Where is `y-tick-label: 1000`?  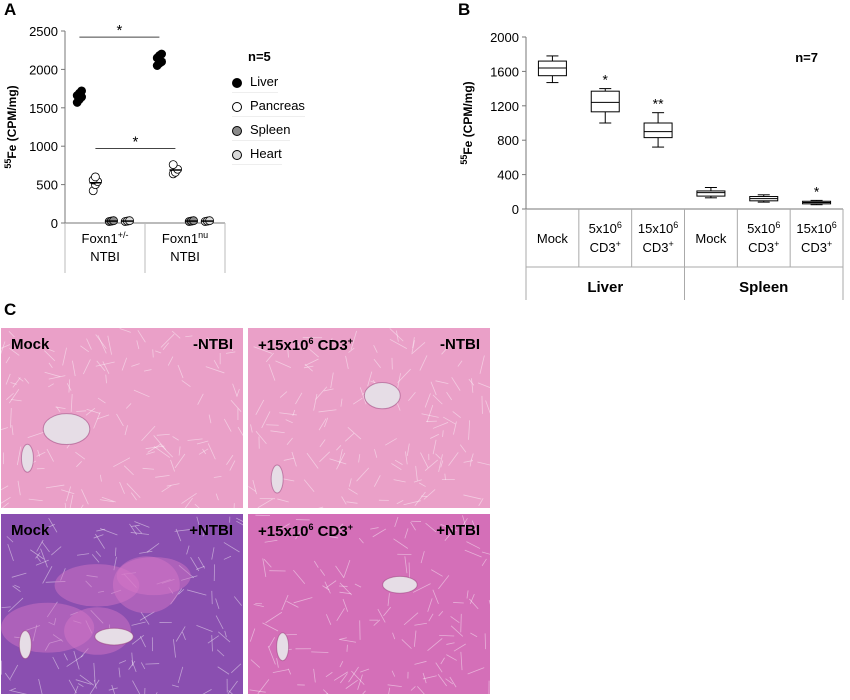 y-tick-label: 1000 is located at coordinates (43, 146).